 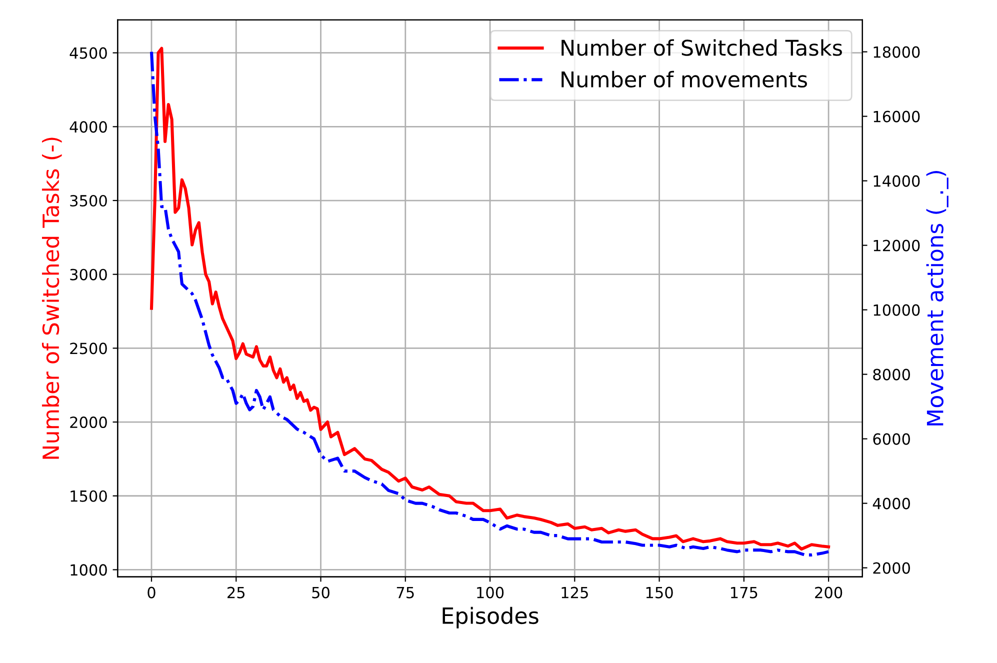 I want to click on y2-tick-label: 6000, so click(x=891, y=439).